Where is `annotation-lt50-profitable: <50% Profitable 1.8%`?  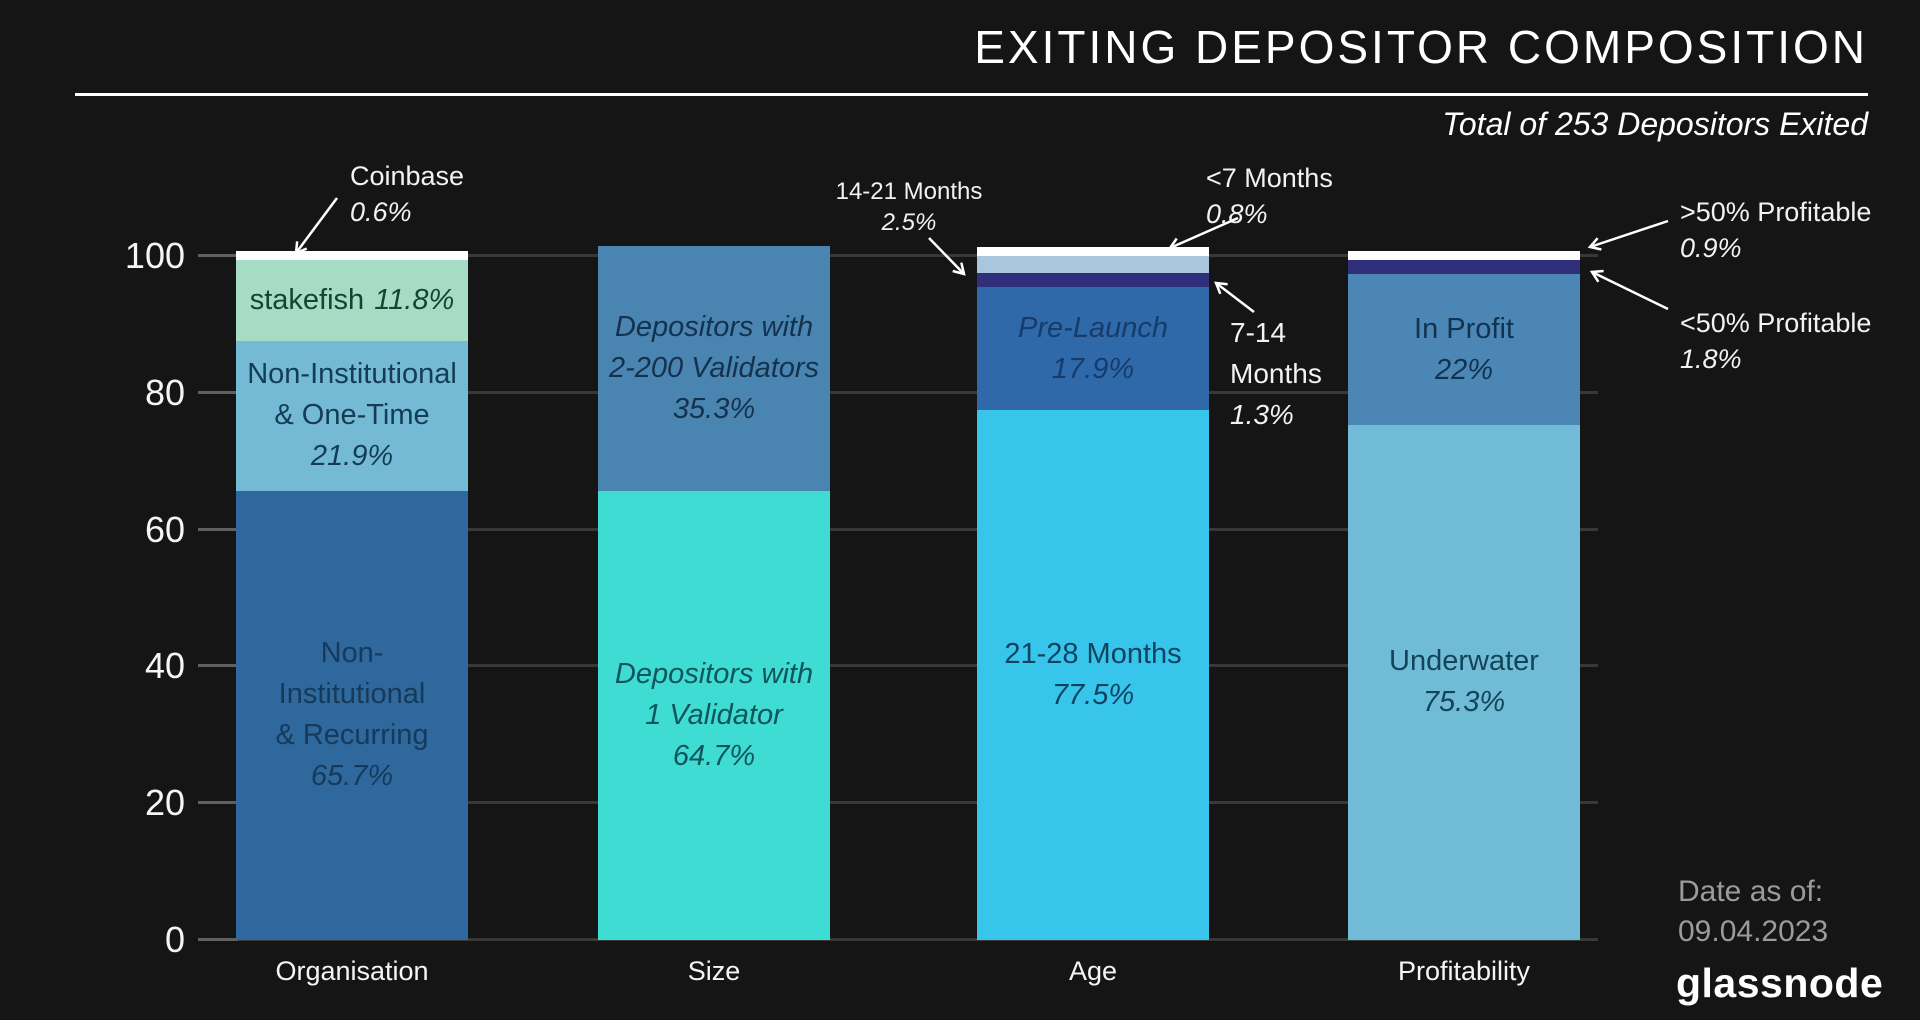
annotation-lt50-profitable: <50% Profitable 1.8% is located at coordinates (1776, 341).